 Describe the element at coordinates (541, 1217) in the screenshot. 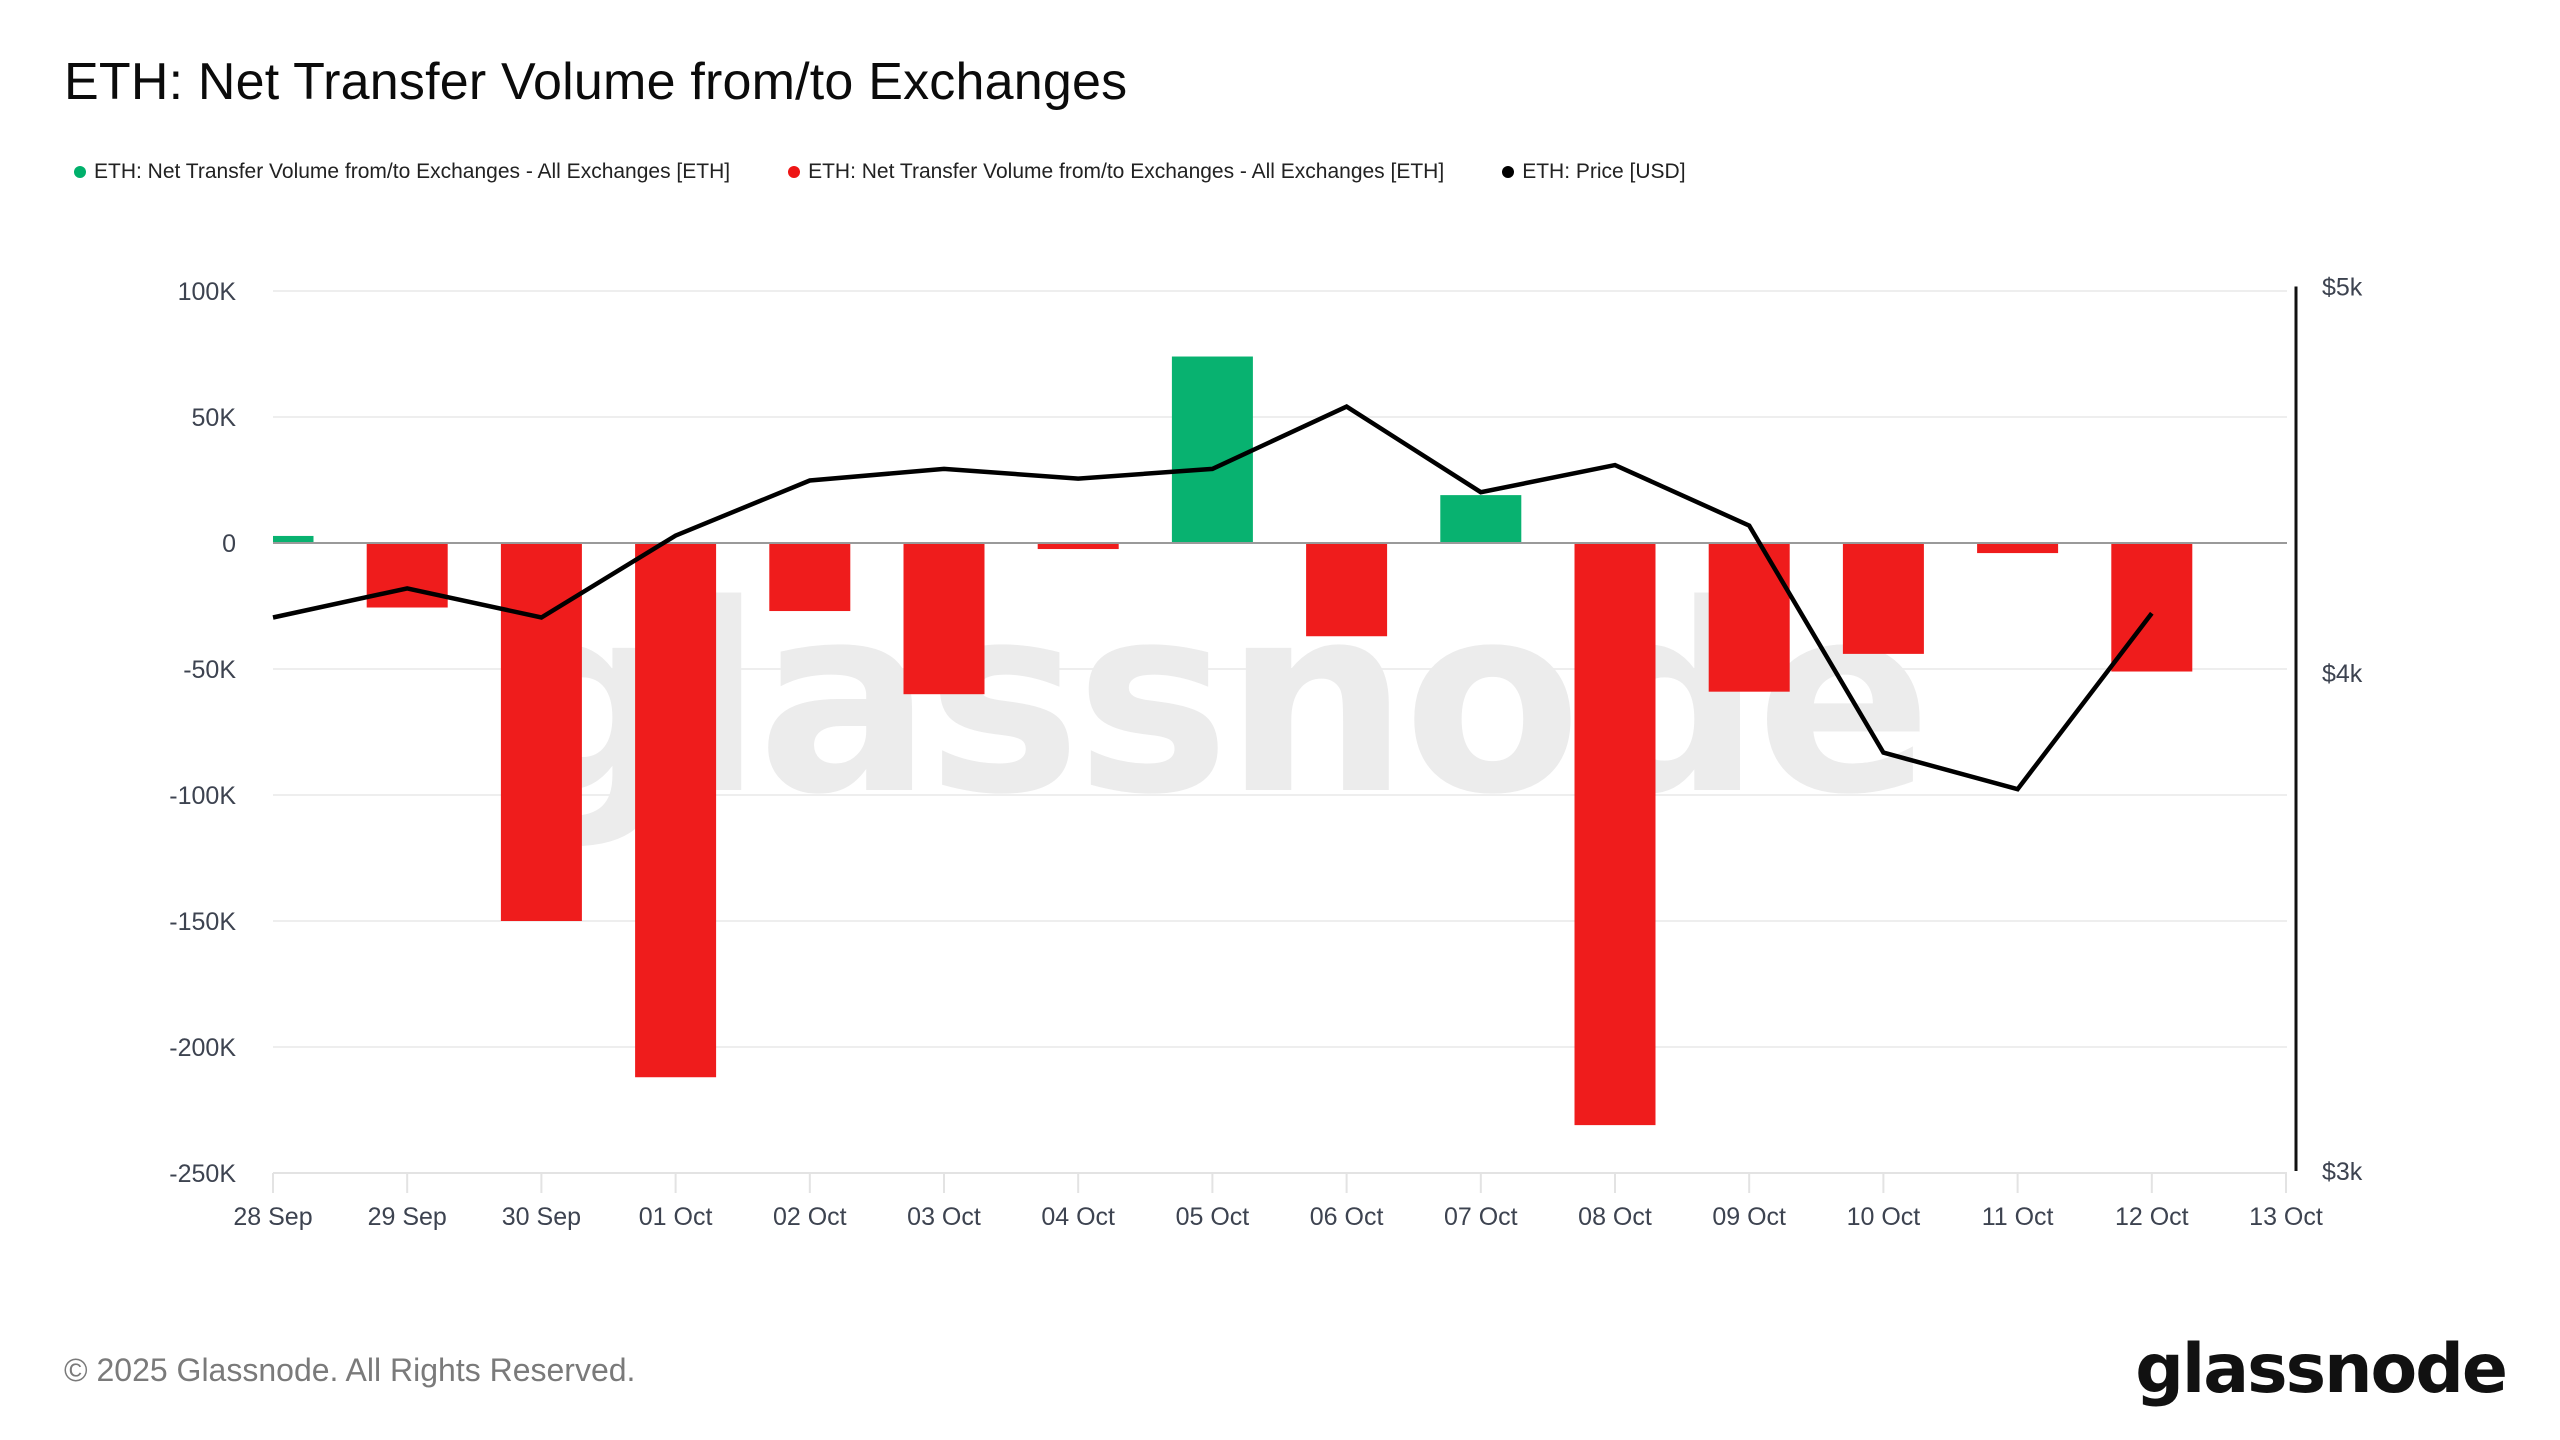

I see `x-axis-tick-label: 30 Sep` at that location.